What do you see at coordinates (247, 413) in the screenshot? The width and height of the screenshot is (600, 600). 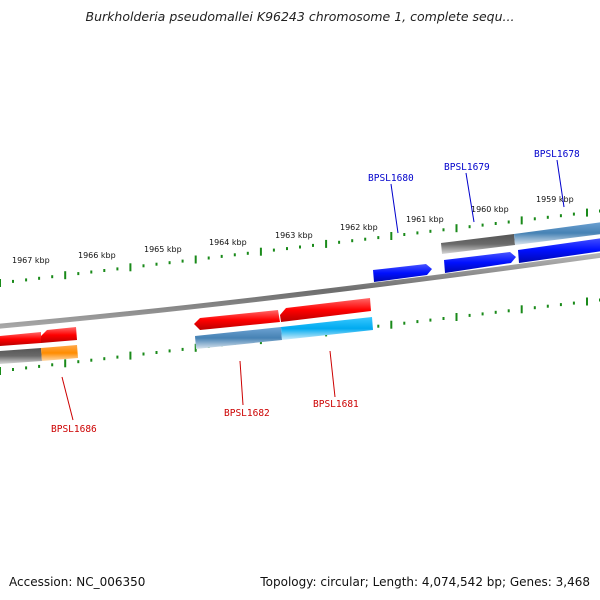 I see `gene-label-reverse: BPSL1682` at bounding box center [247, 413].